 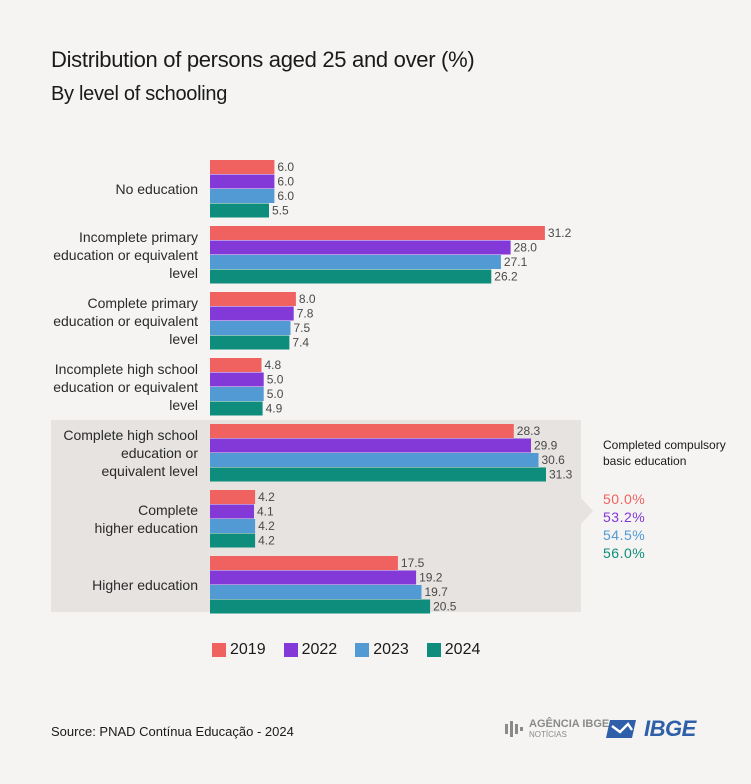 I want to click on data-label-2024-cat-2: 7.4, so click(x=300, y=343).